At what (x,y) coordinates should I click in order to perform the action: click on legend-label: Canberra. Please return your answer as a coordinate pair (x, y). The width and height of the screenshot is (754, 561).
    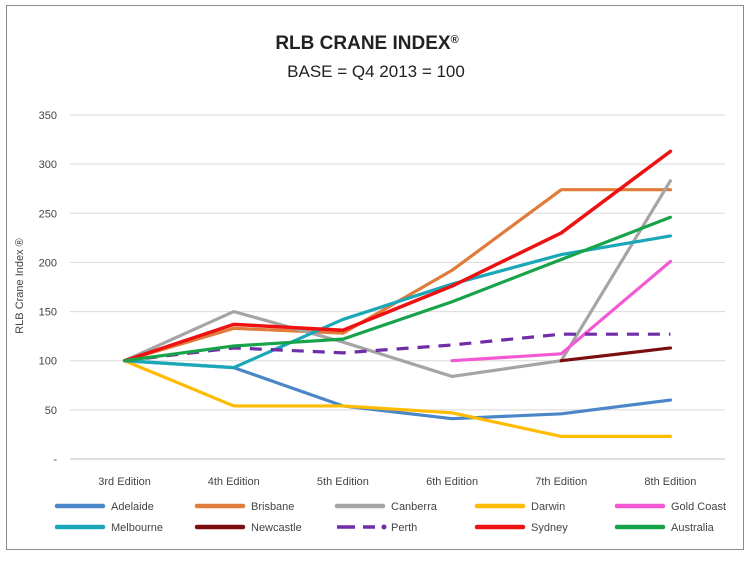
    Looking at the image, I should click on (414, 507).